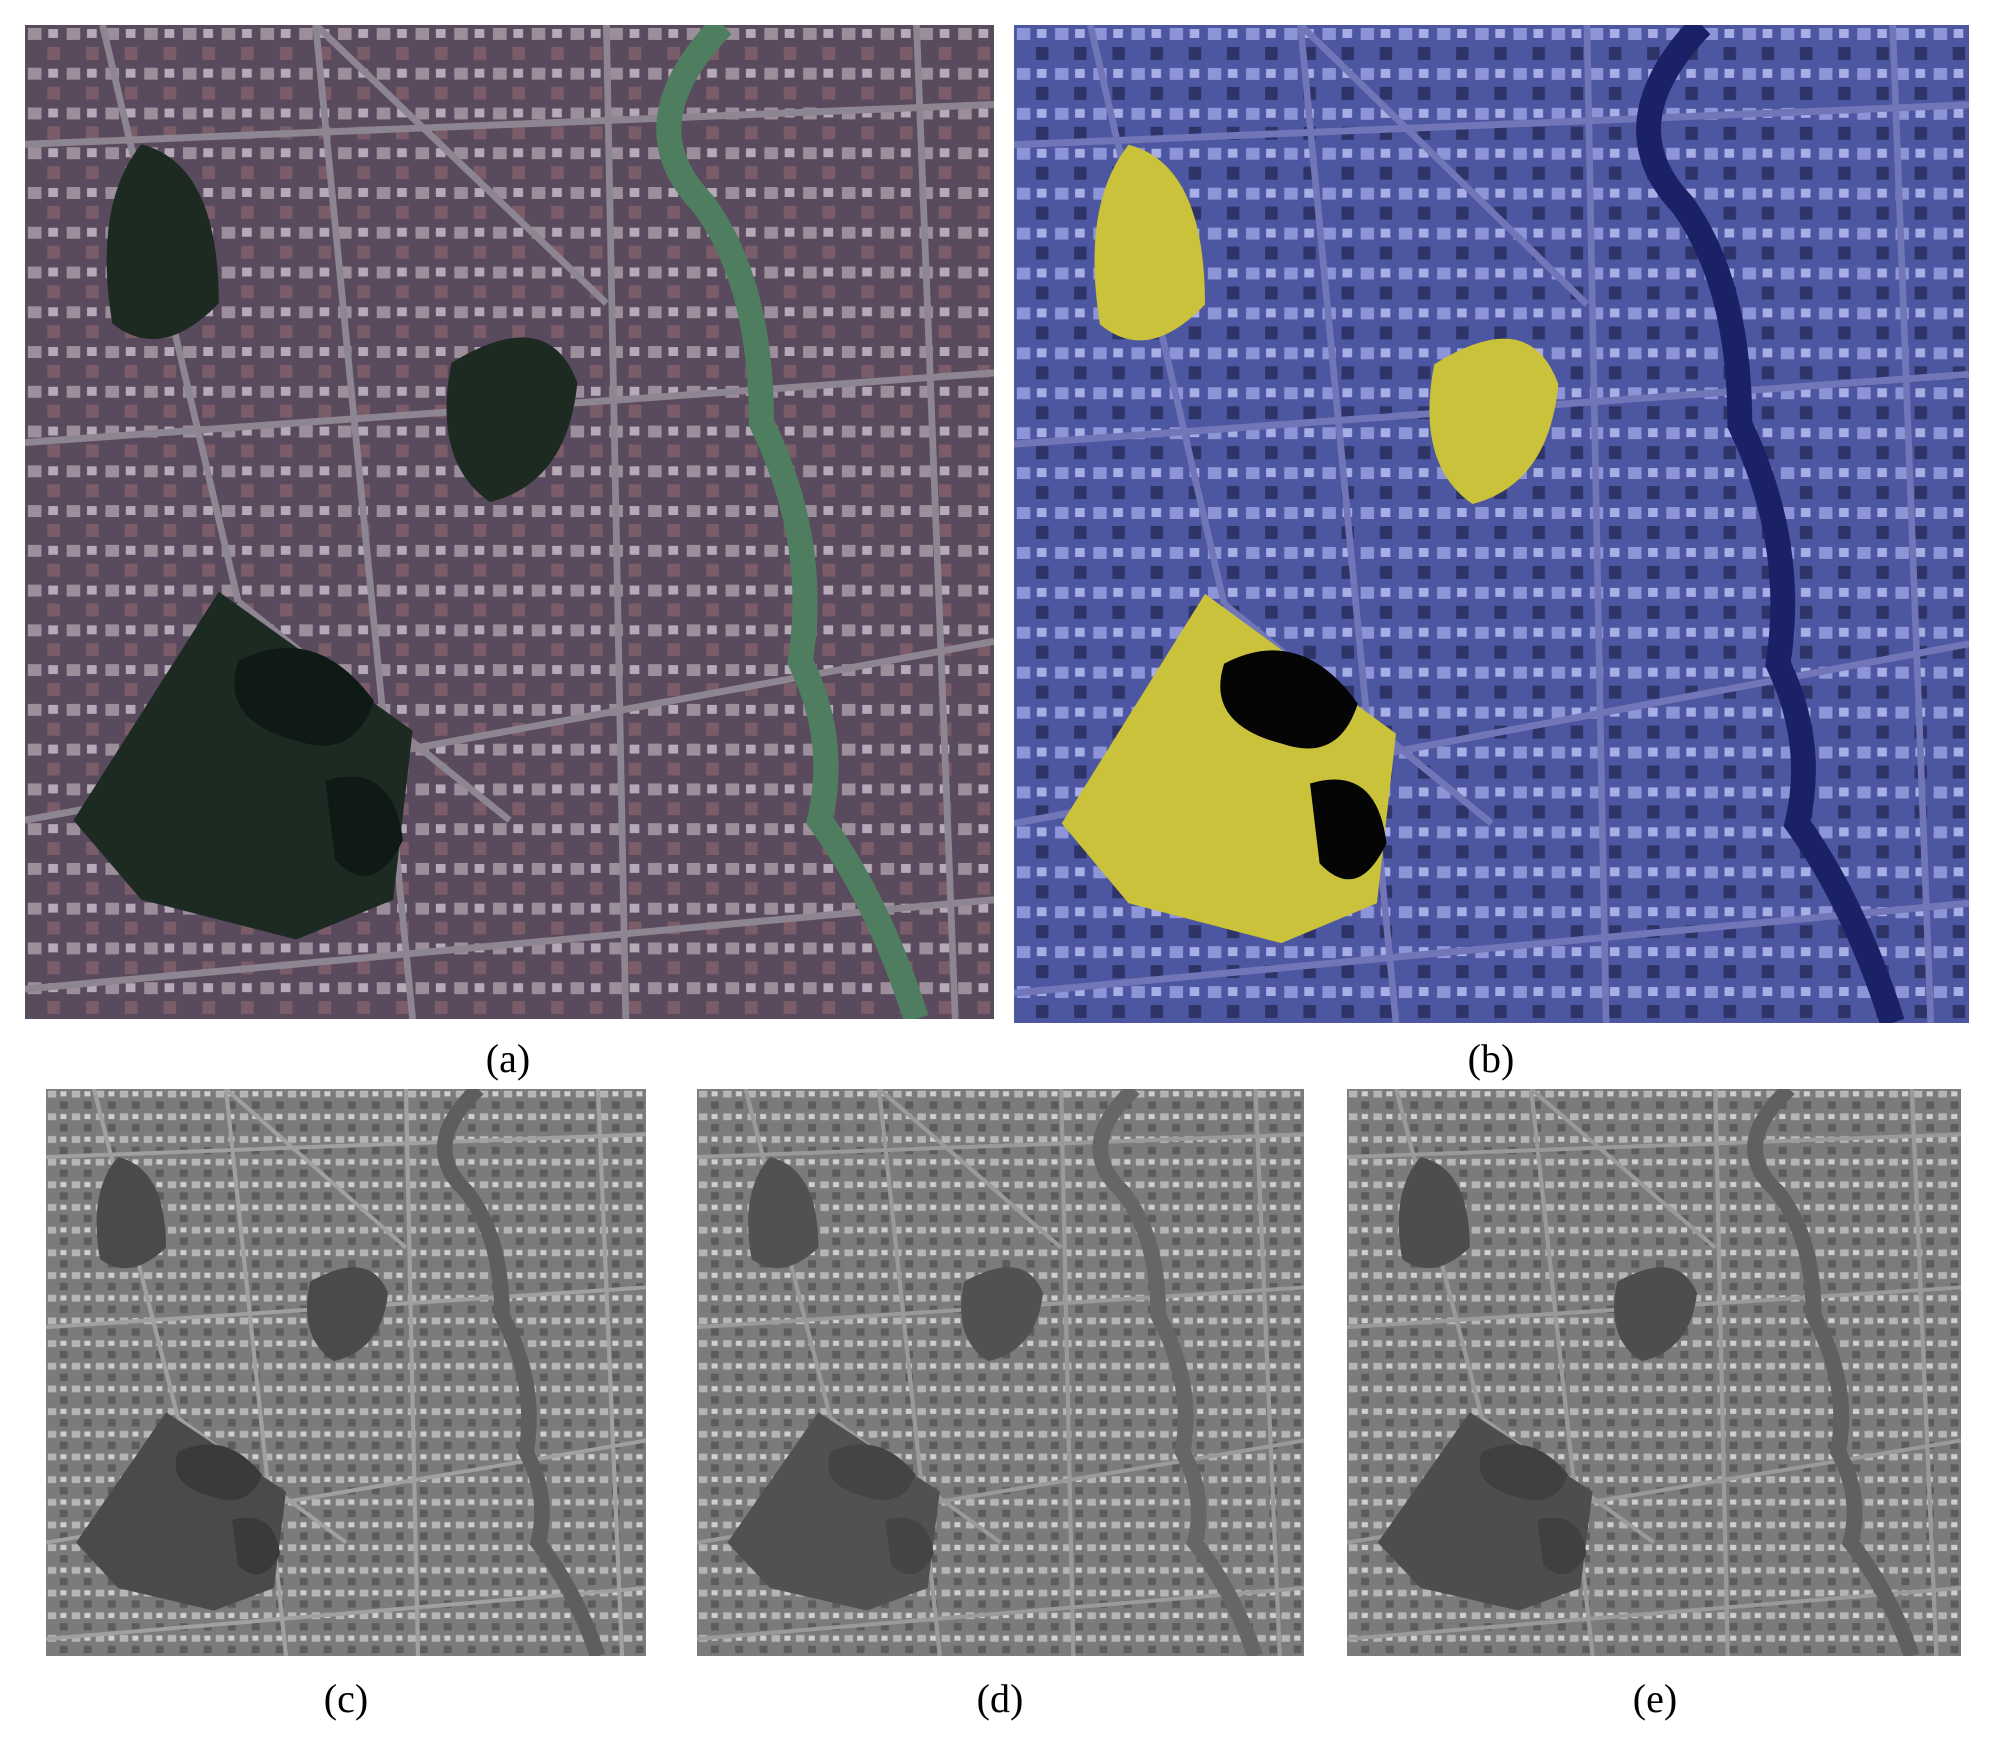  Describe the element at coordinates (1000, 1372) in the screenshot. I see `panel-image-d` at that location.